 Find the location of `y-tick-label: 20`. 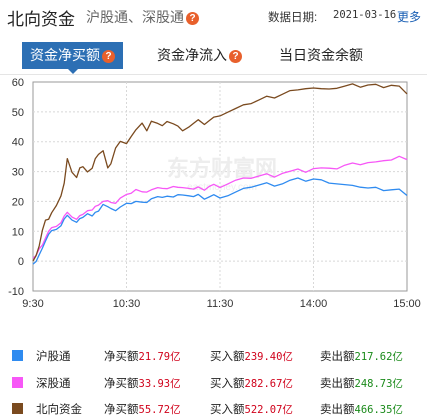

y-tick-label: 20 is located at coordinates (18, 202).